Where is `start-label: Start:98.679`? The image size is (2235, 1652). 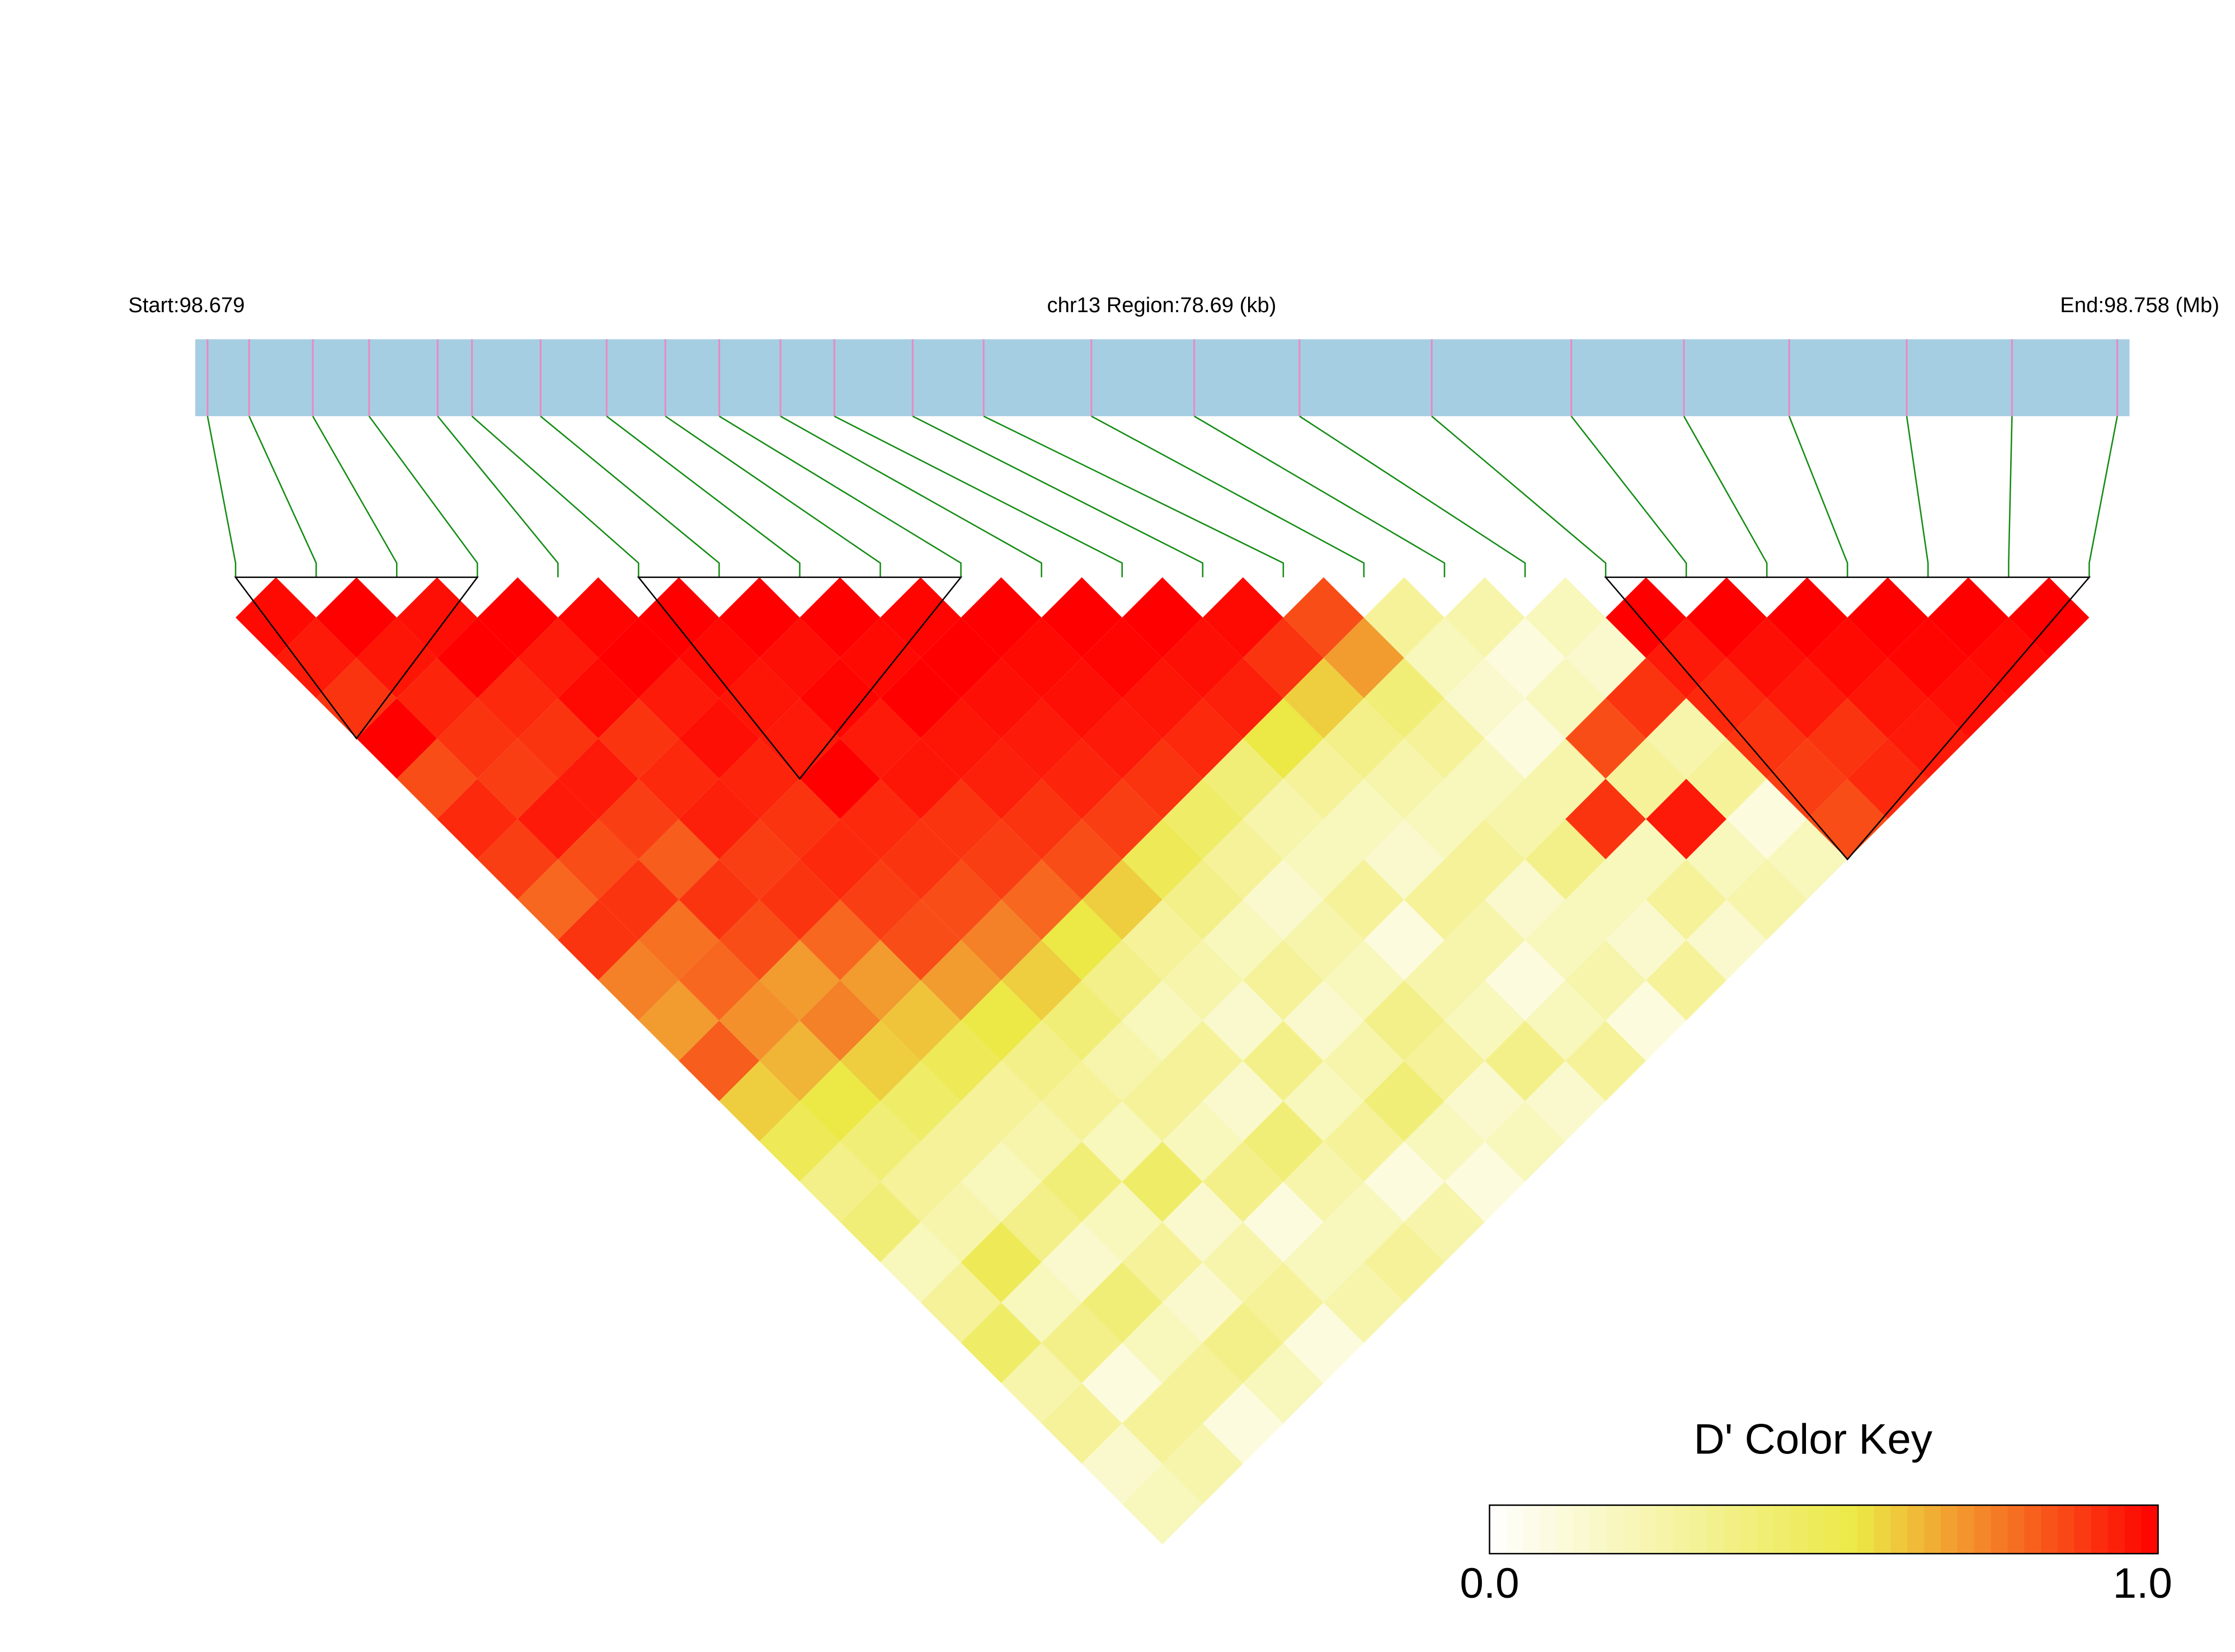
start-label: Start:98.679 is located at coordinates (186, 305).